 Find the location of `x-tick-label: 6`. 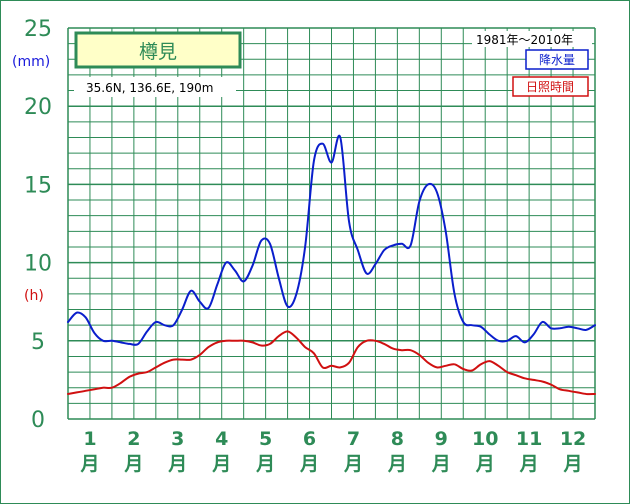

x-tick-label: 6 is located at coordinates (309, 439).